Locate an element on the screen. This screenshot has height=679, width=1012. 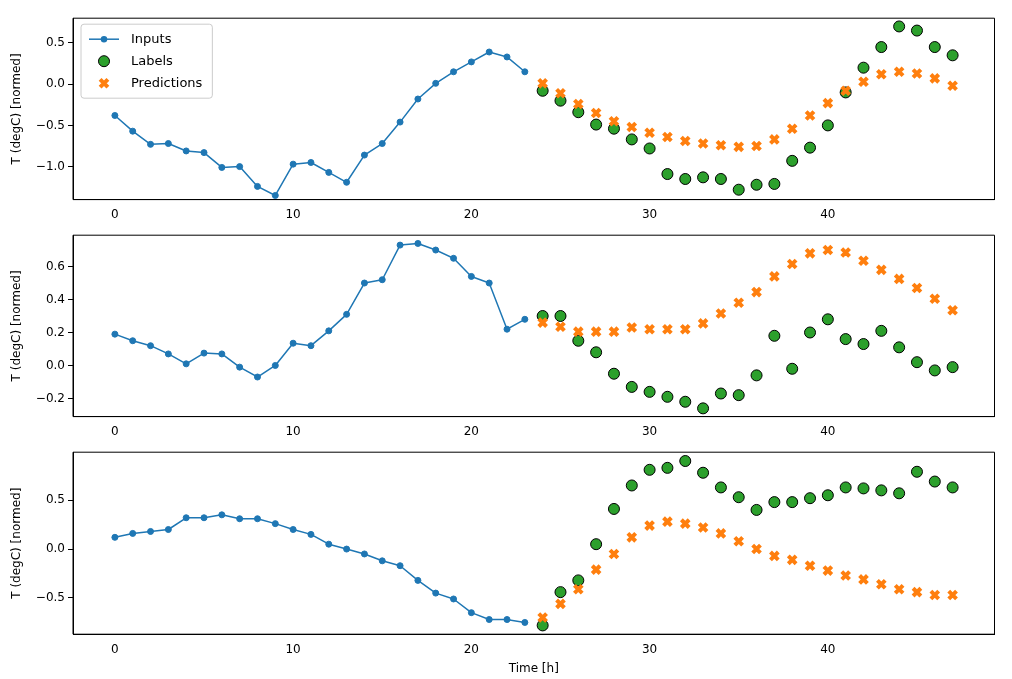
y-tick-label: 0.6 is located at coordinates (55, 265).